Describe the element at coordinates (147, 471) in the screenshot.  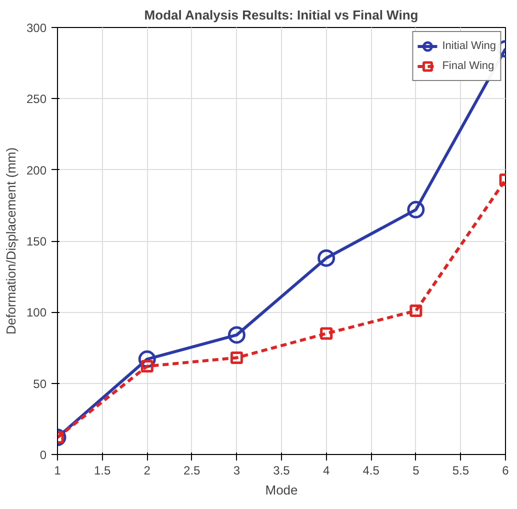
I see `x-tick-label: 2` at that location.